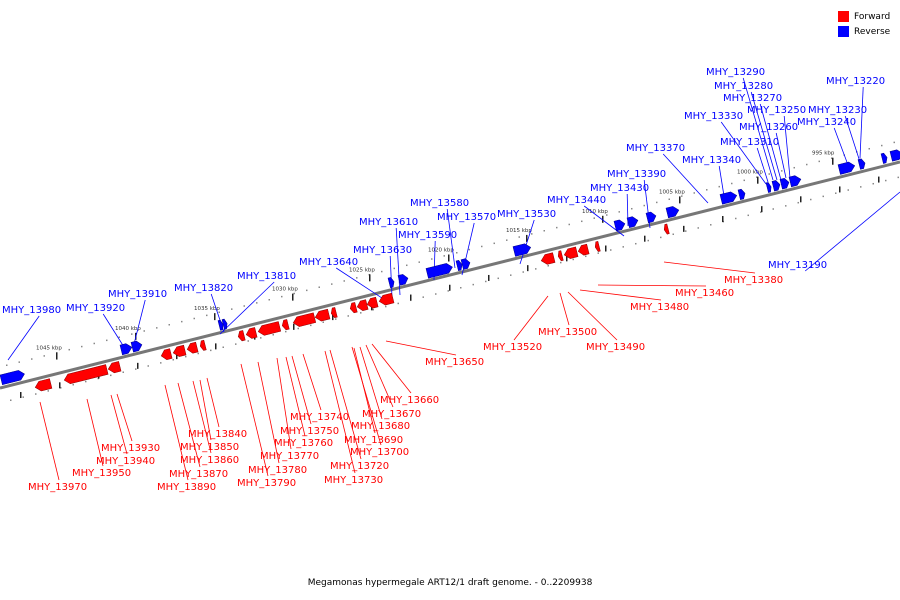 The width and height of the screenshot is (900, 600). What do you see at coordinates (576, 200) in the screenshot?
I see `gene-label: MHY_13440` at bounding box center [576, 200].